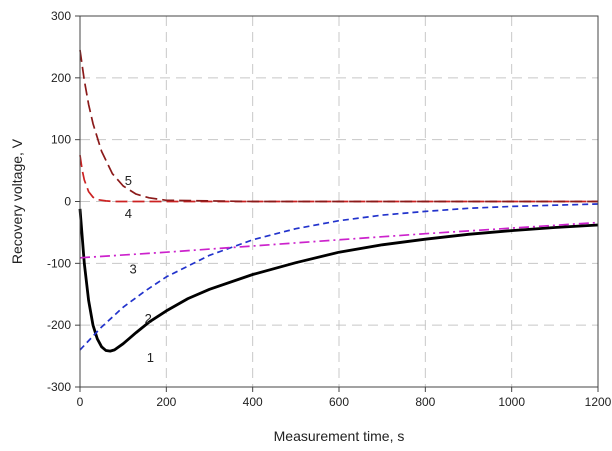 This screenshot has height=451, width=612. Describe the element at coordinates (61, 78) in the screenshot. I see `y-tick-label: 200` at that location.